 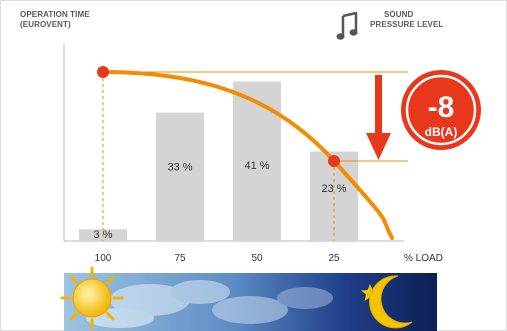 What do you see at coordinates (218, 116) in the screenshot?
I see `markers-group` at bounding box center [218, 116].